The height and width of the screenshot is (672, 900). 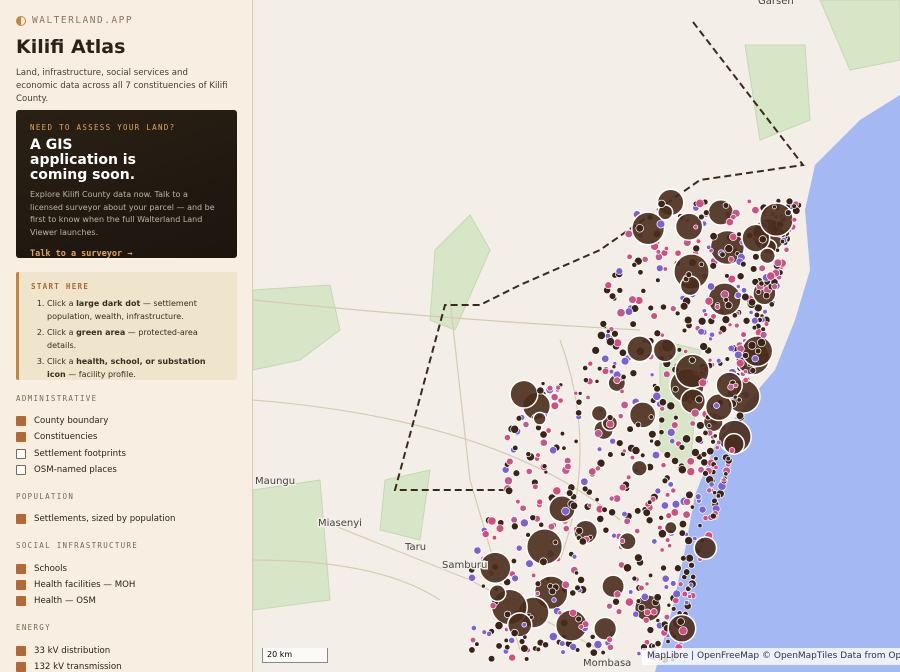 I want to click on layer-item: OSM-named places, so click(x=126, y=470).